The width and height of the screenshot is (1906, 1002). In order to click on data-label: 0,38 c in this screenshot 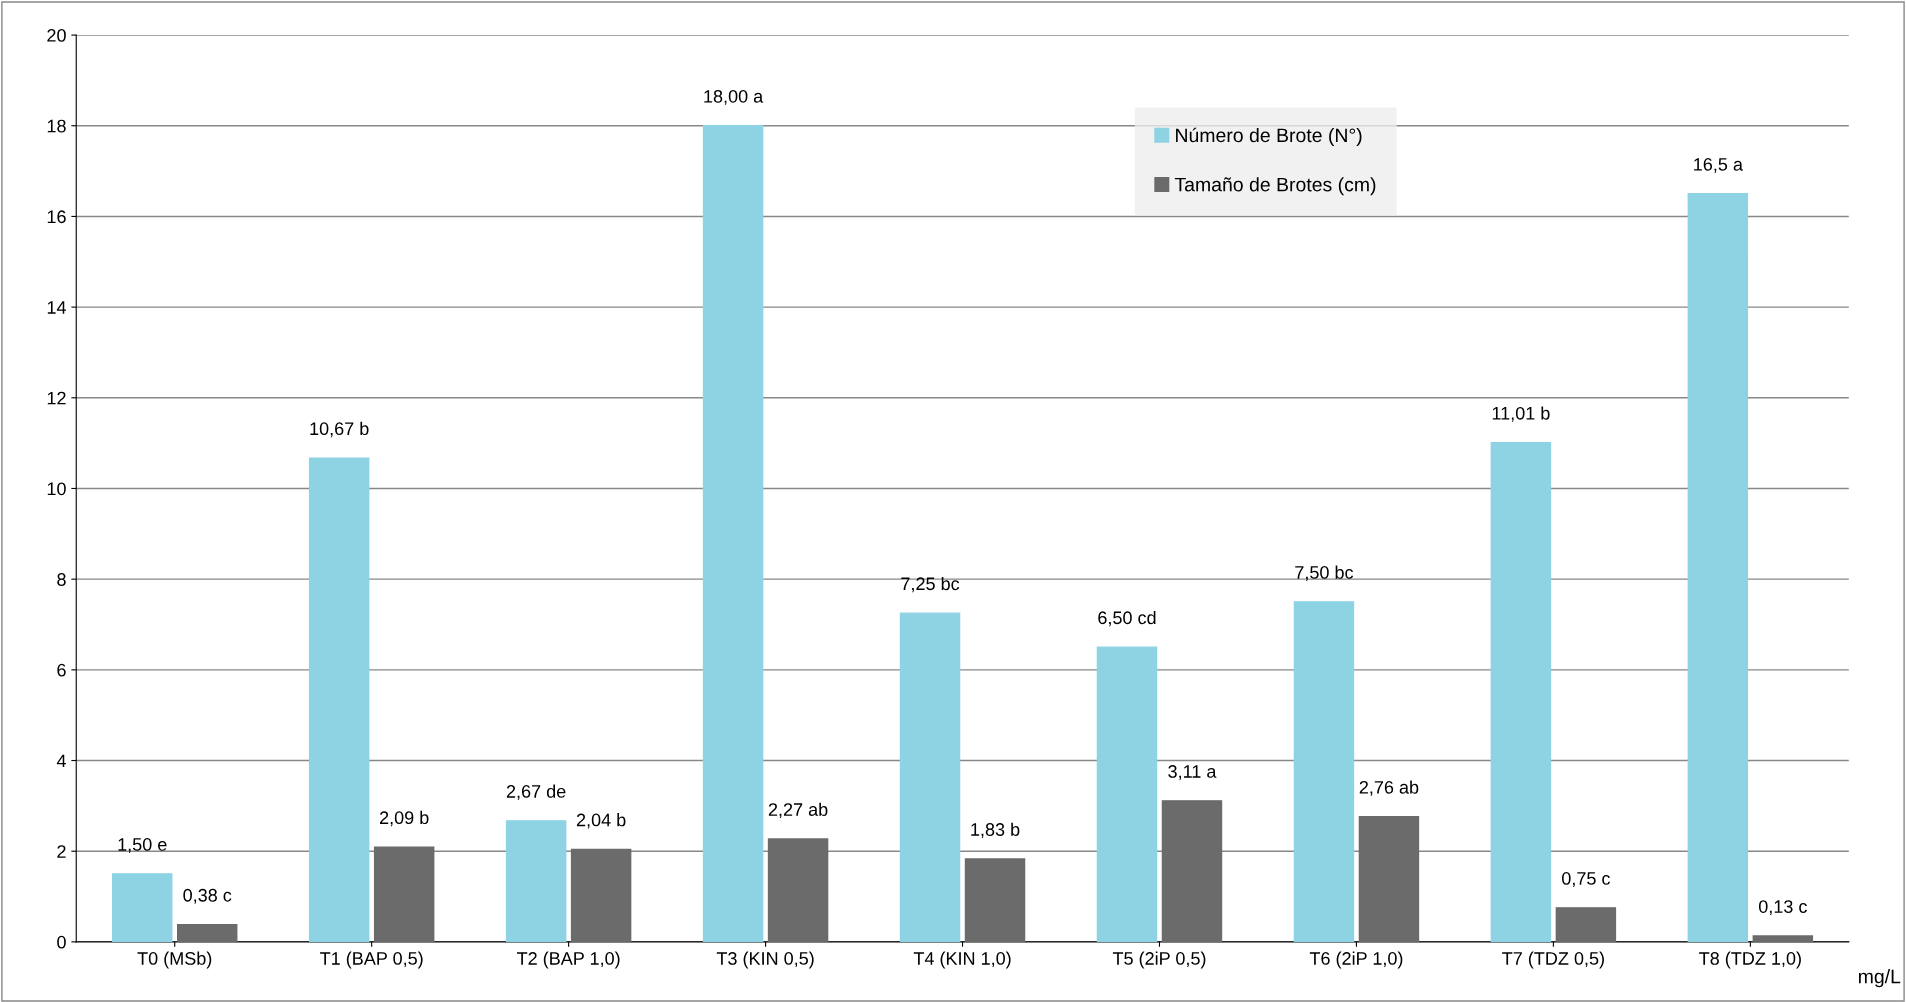, I will do `click(207, 896)`.